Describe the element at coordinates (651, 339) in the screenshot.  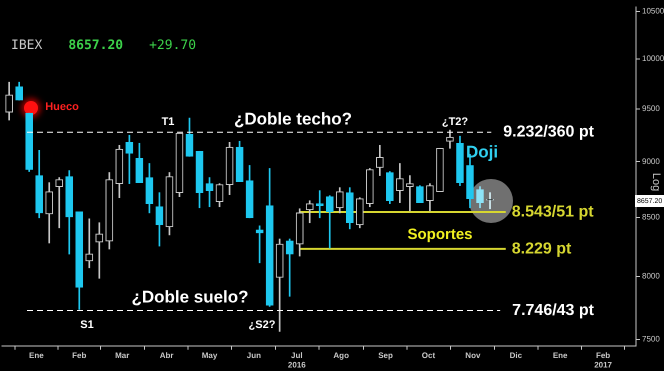
I see `y-tick-label: 7500` at that location.